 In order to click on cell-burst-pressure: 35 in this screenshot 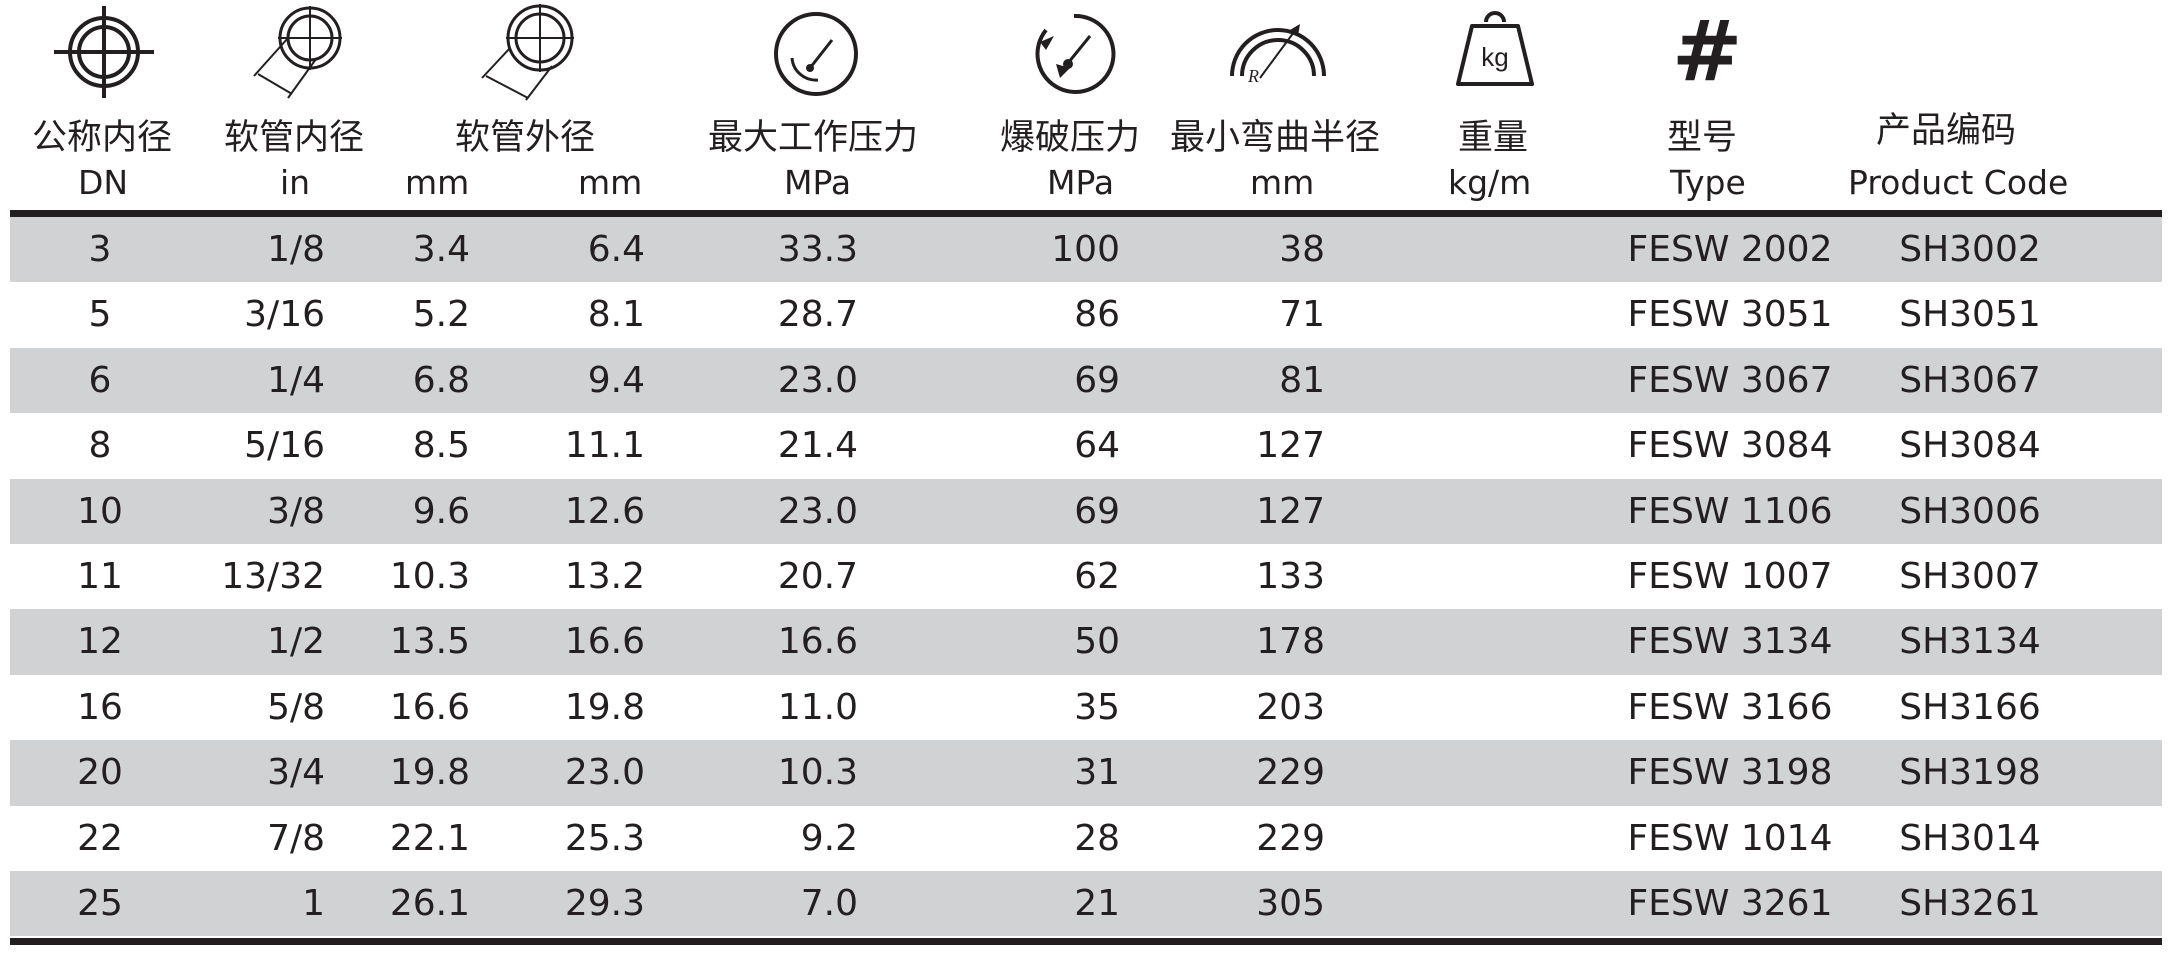, I will do `click(1097, 707)`.